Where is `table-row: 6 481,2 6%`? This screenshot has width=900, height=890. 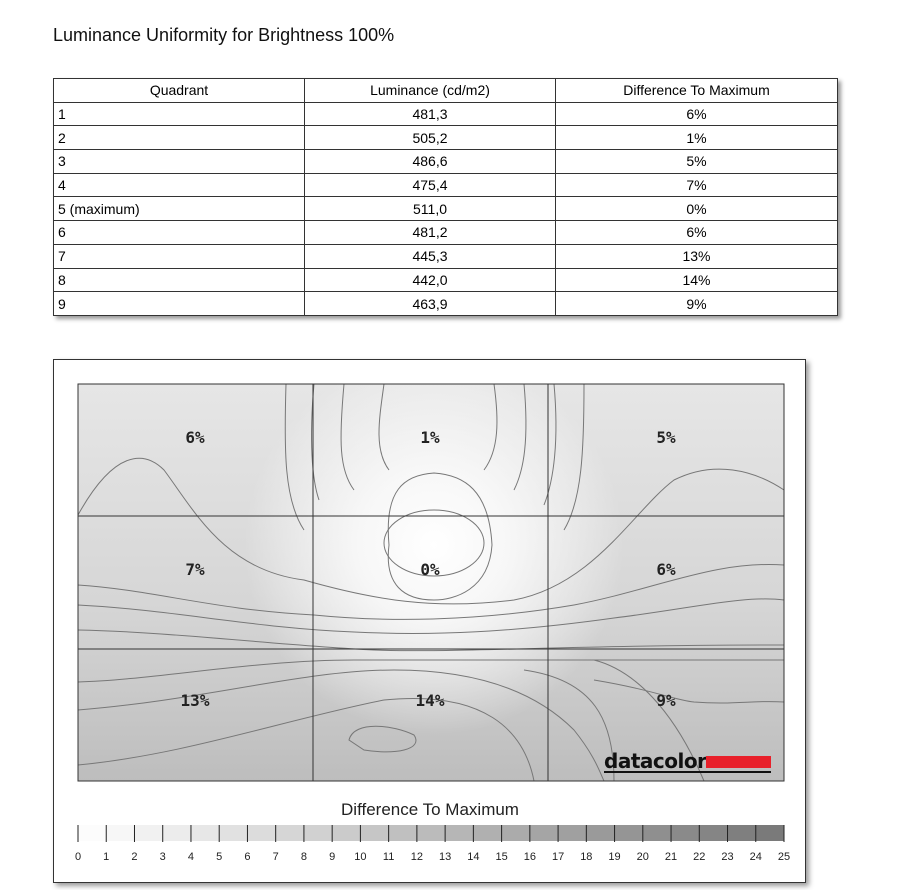
table-row: 6 481,2 6% is located at coordinates (445, 232).